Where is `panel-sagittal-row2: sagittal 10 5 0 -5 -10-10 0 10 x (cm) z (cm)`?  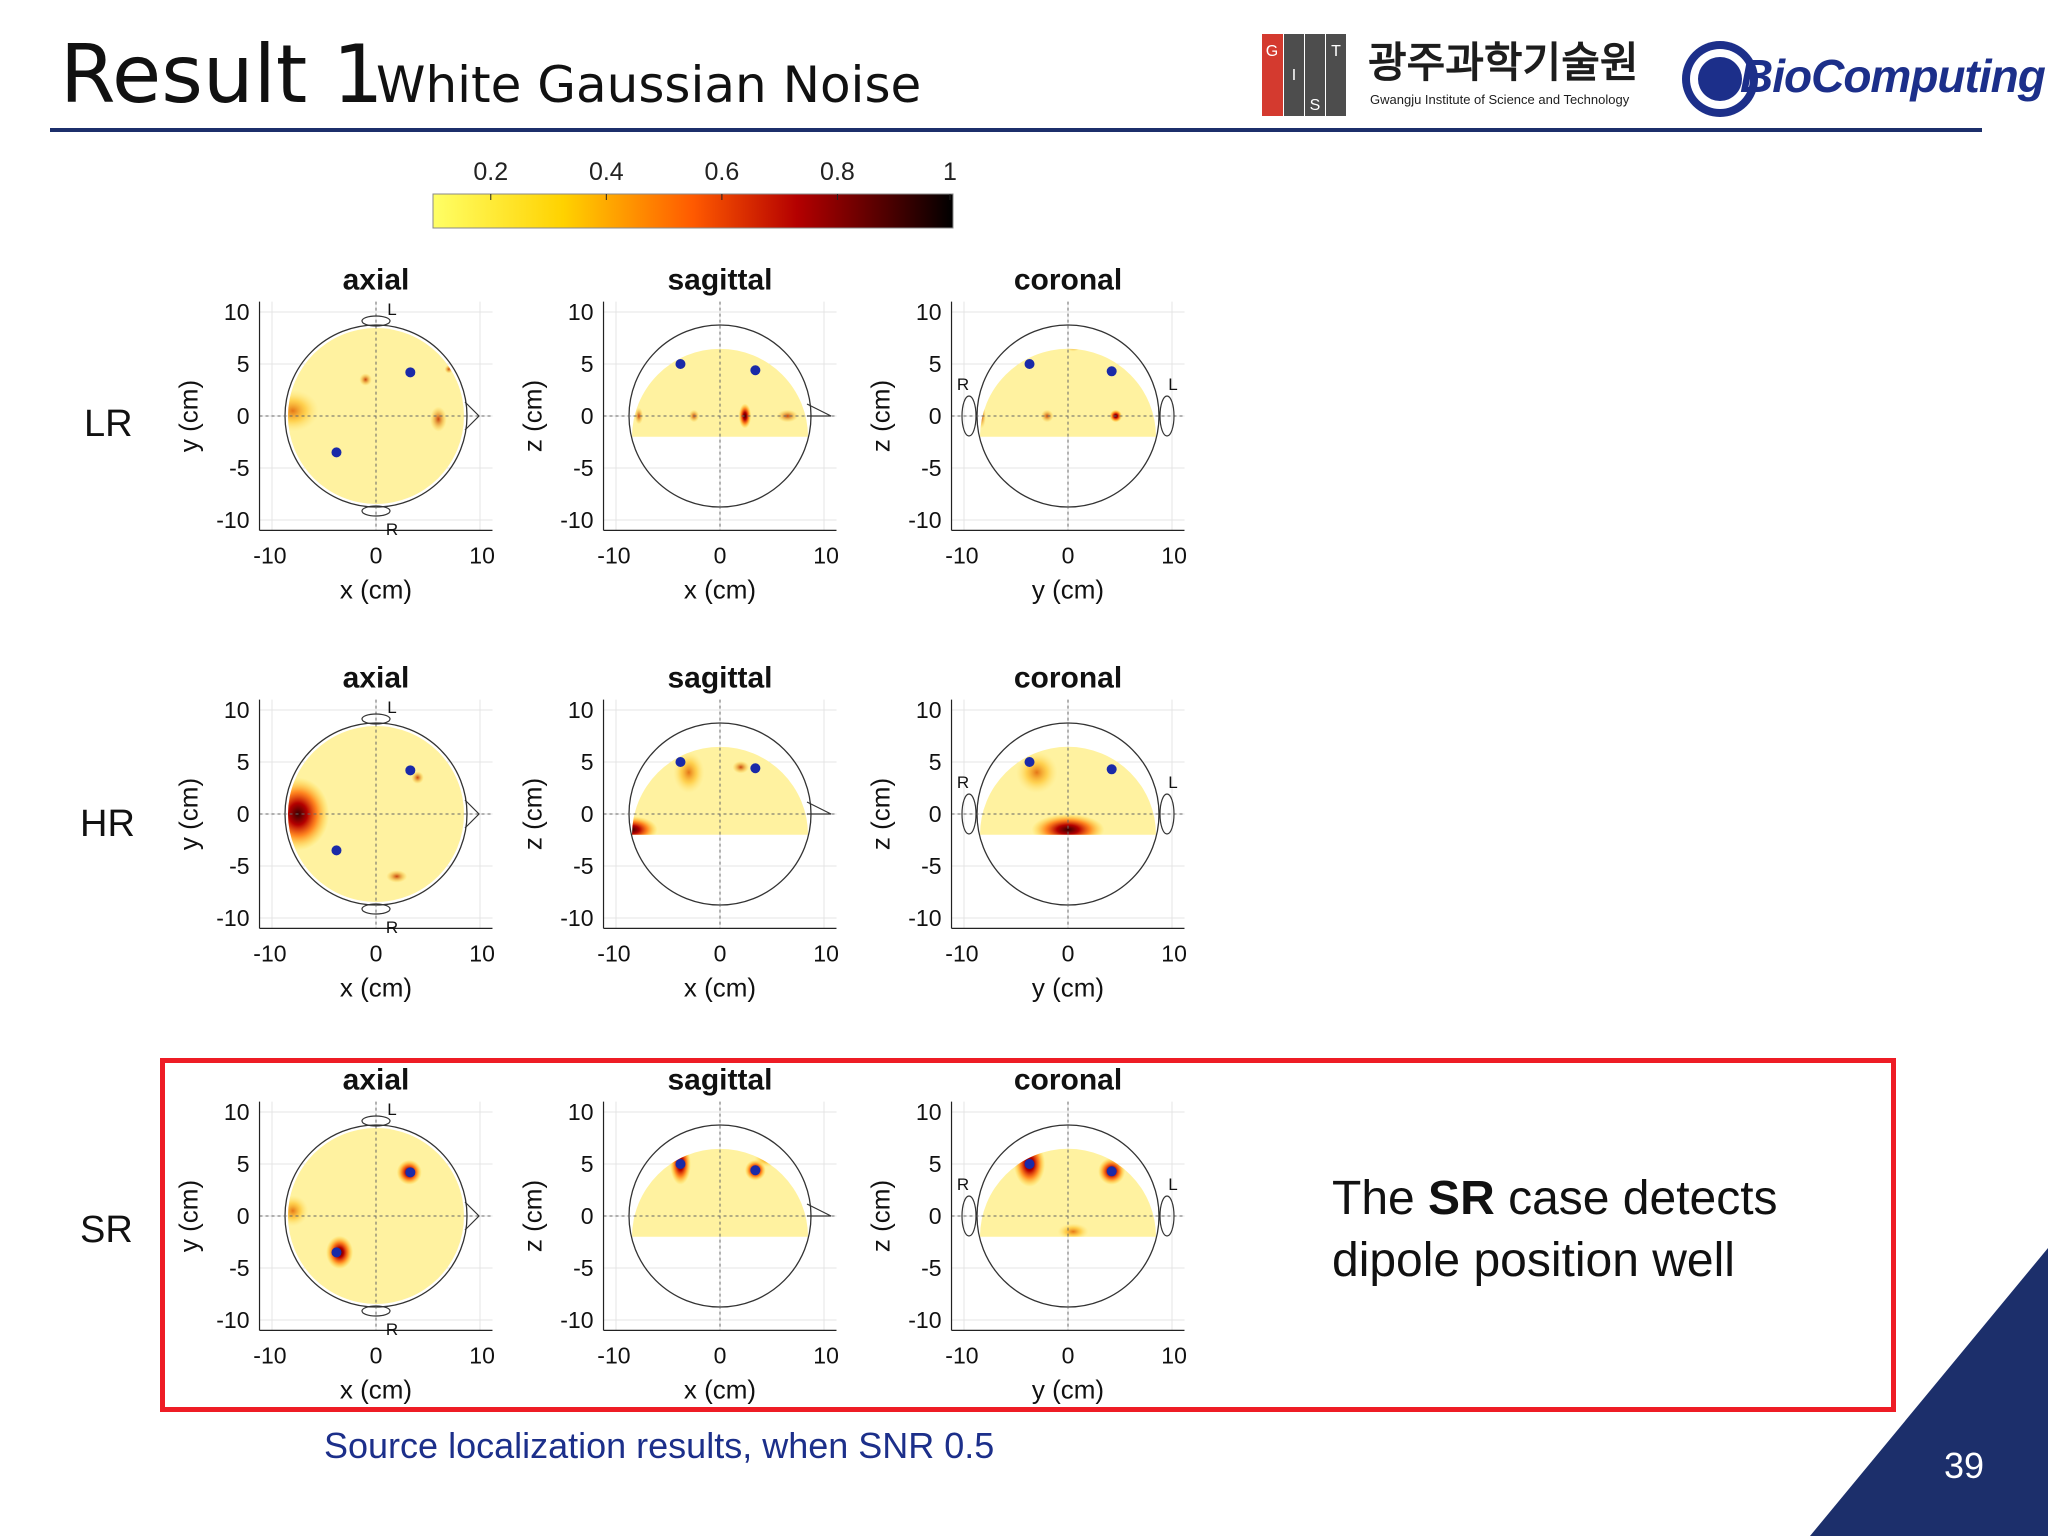 panel-sagittal-row2: sagittal 10 5 0 -5 -10-10 0 10 x (cm) z (cm) is located at coordinates (678, 832).